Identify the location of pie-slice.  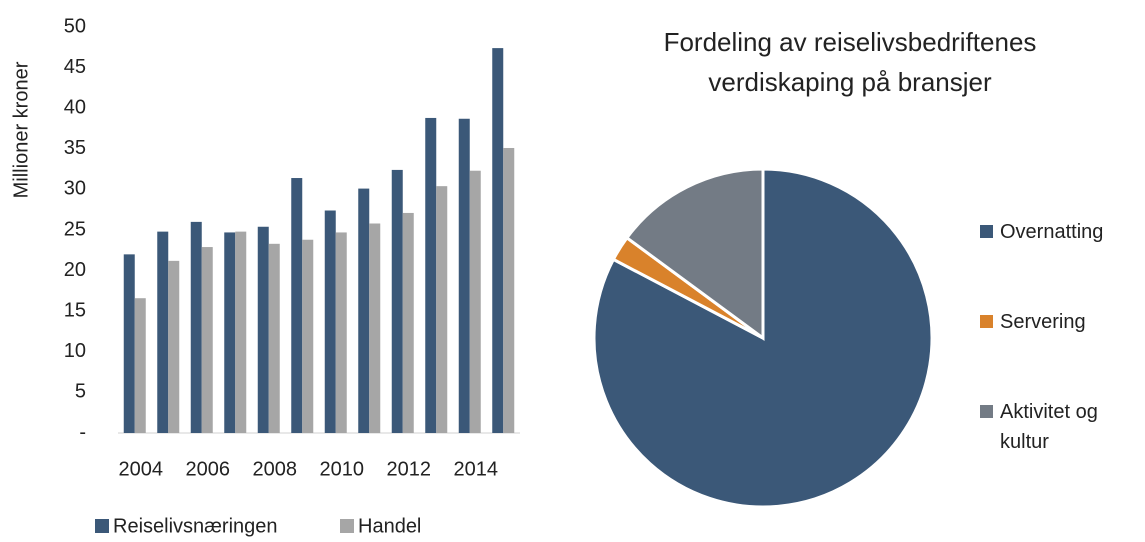
(694, 254).